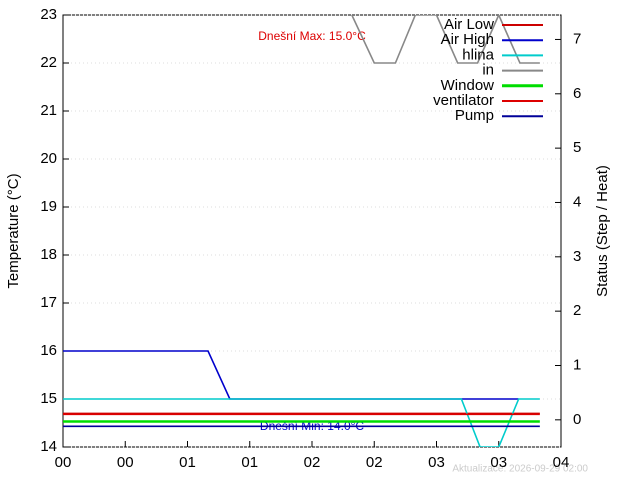 The height and width of the screenshot is (485, 640). What do you see at coordinates (577, 93) in the screenshot?
I see `y2-tick-label: 6` at bounding box center [577, 93].